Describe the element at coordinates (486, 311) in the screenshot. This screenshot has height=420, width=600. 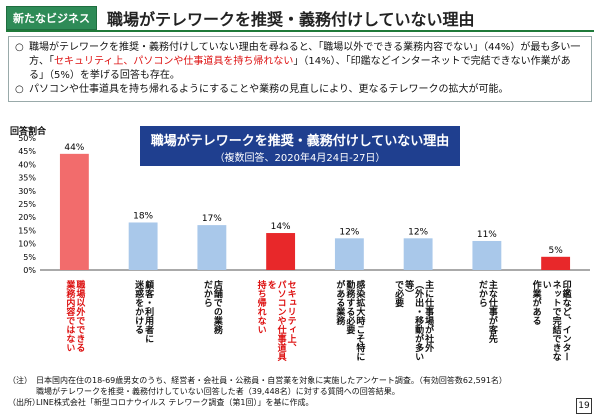
I see `x-tick-label: 主な仕事が客先 だから` at that location.